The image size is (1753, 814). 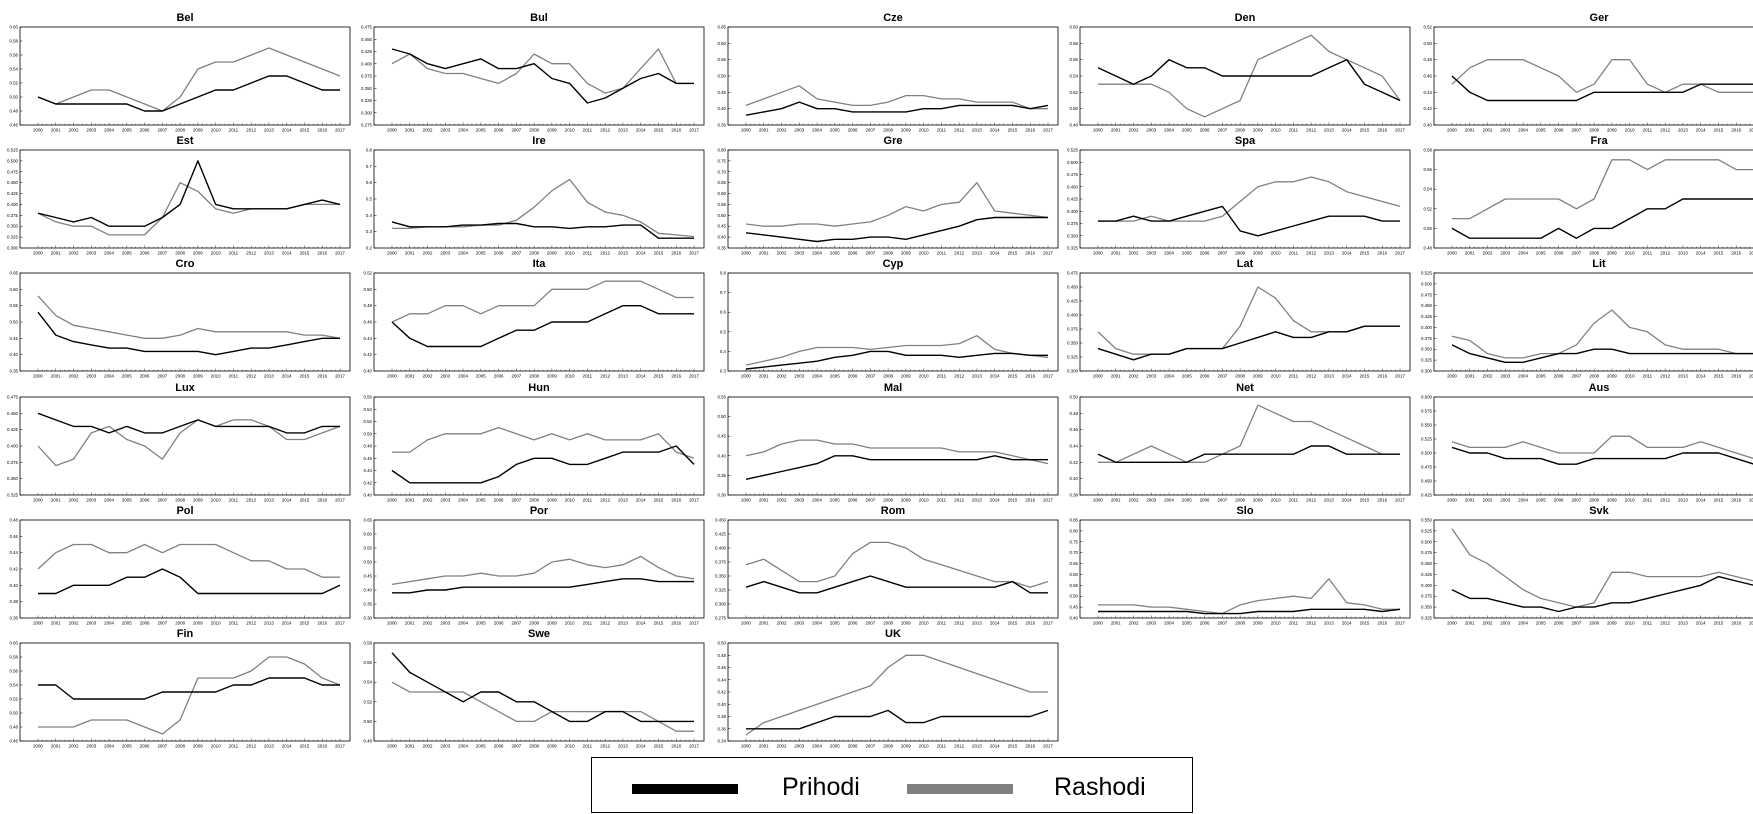 I want to click on panel-title: Spa, so click(x=1245, y=141).